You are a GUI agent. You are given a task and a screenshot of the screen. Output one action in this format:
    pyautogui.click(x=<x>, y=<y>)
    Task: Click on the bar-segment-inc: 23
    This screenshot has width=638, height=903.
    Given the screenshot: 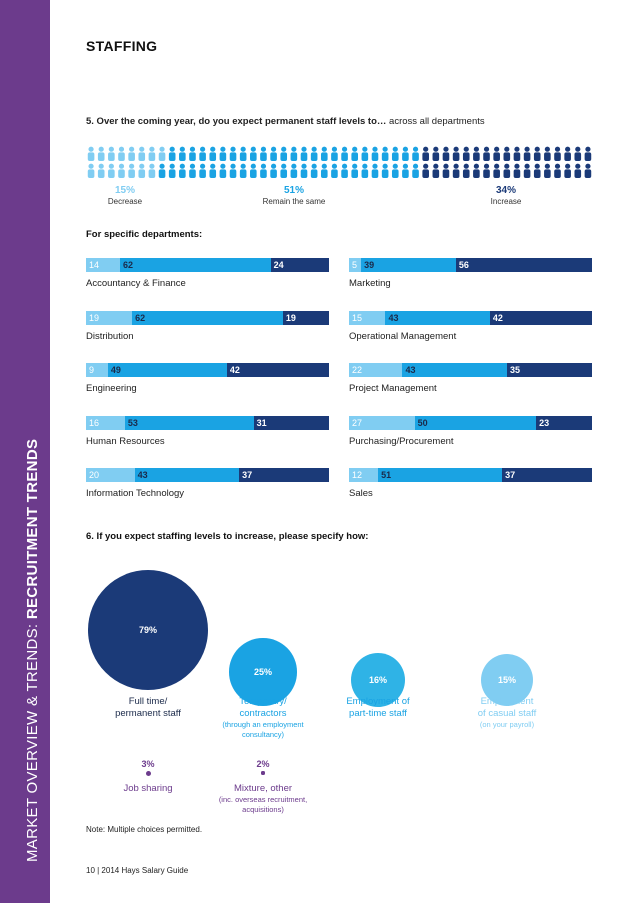 What is the action you would take?
    pyautogui.click(x=564, y=422)
    